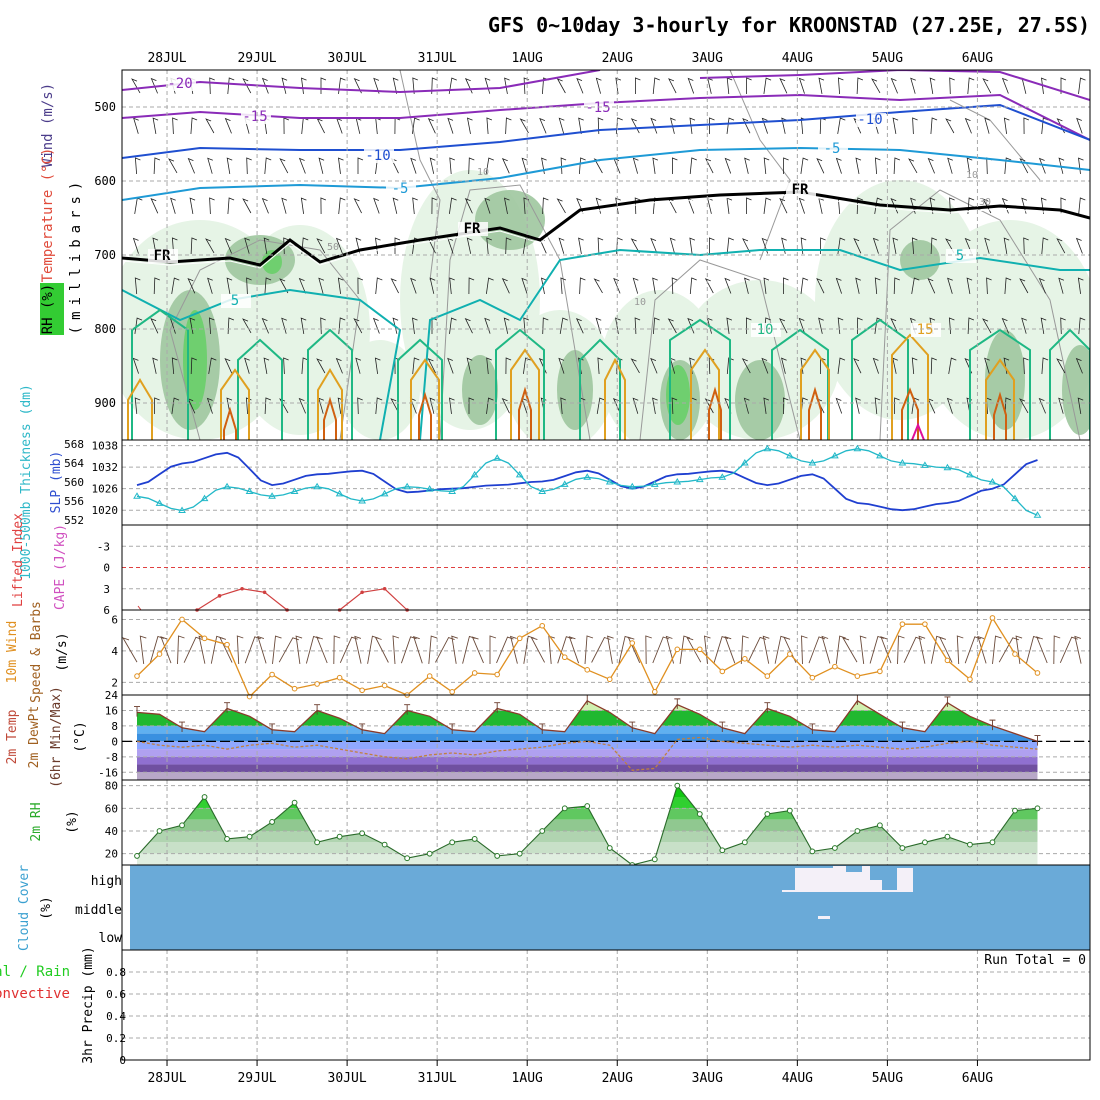  What do you see at coordinates (105, 329) in the screenshot?
I see `pressure-tick-label: 800` at bounding box center [105, 329].